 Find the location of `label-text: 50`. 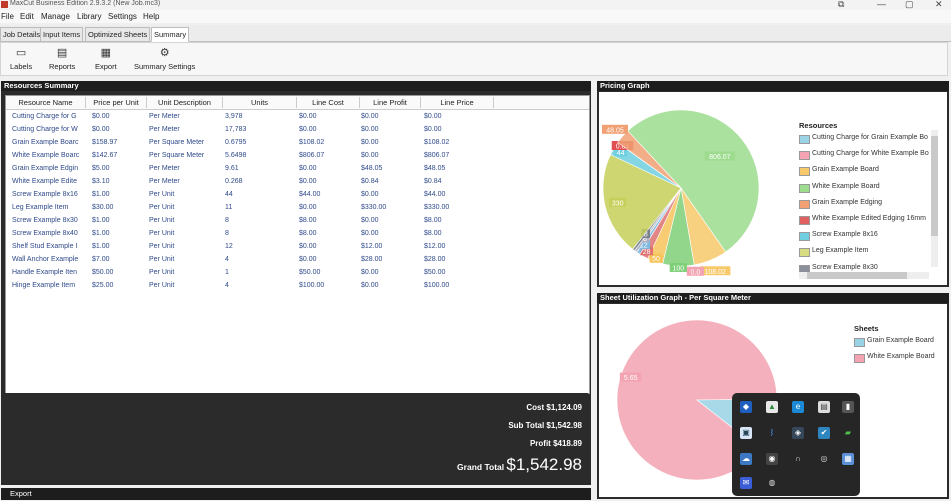

label-text: 50 is located at coordinates (656, 259).